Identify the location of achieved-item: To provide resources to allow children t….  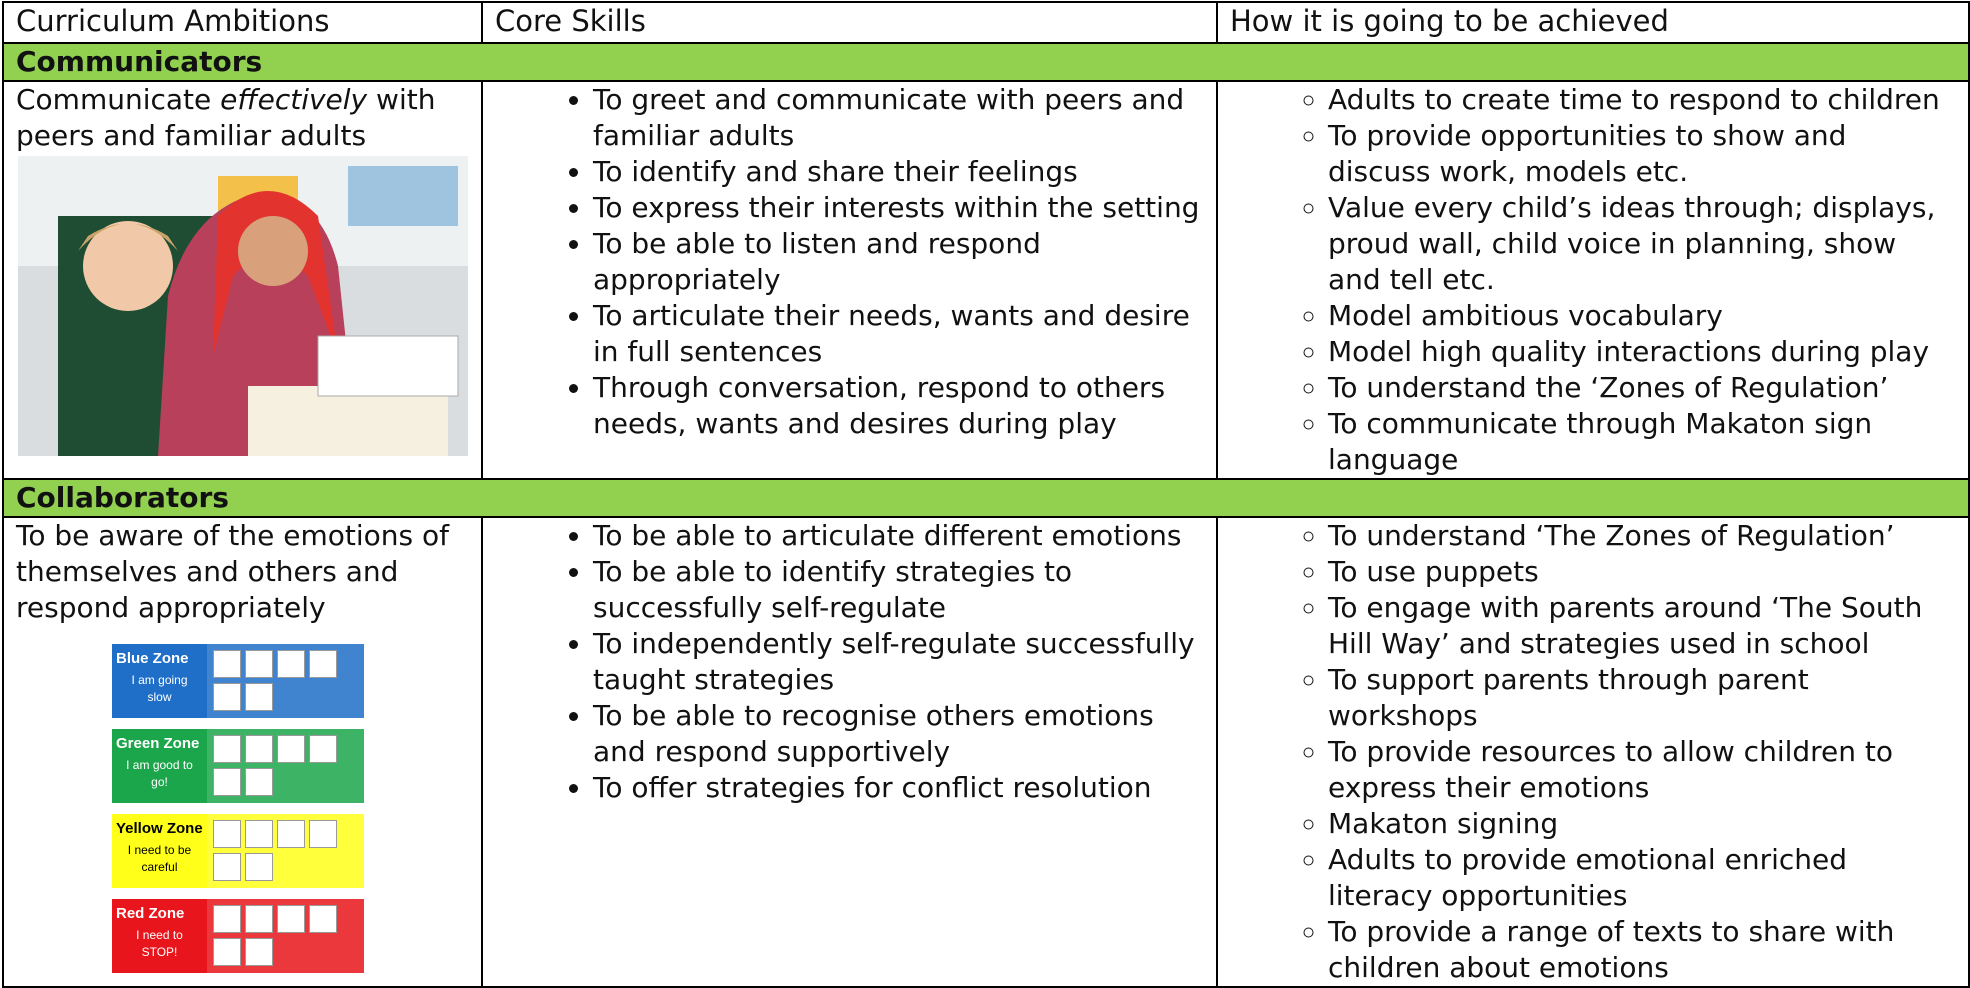
(1642, 770).